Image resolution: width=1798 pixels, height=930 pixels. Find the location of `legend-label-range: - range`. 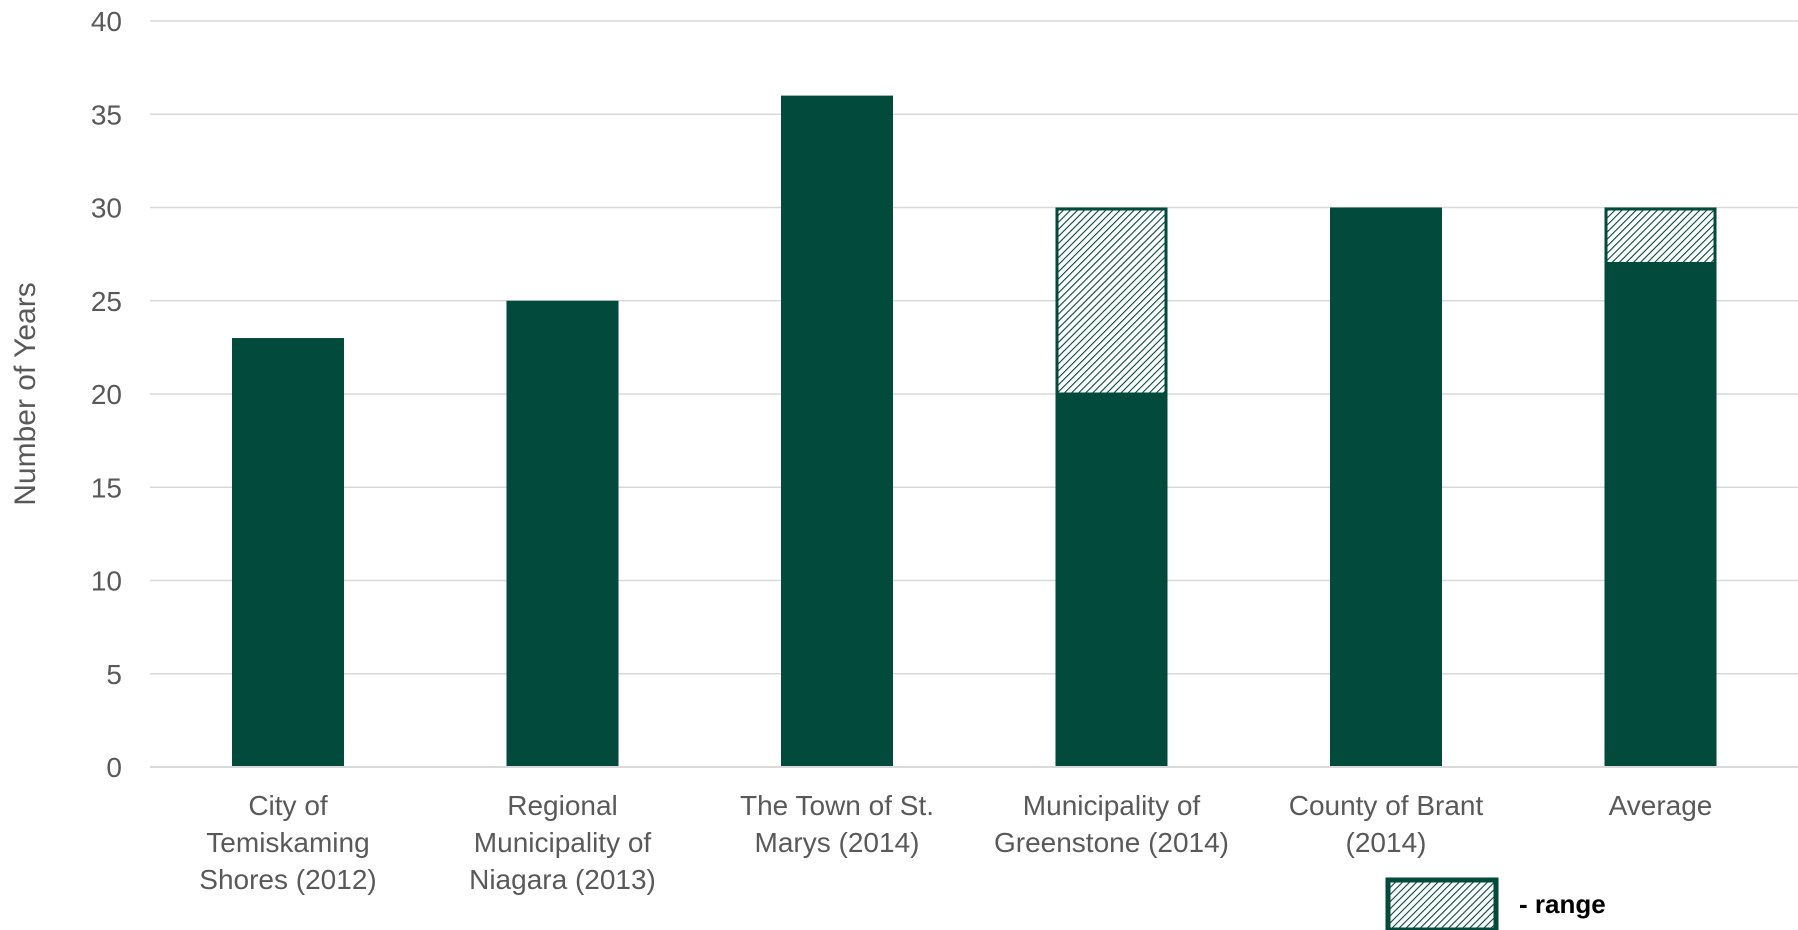

legend-label-range: - range is located at coordinates (1562, 904).